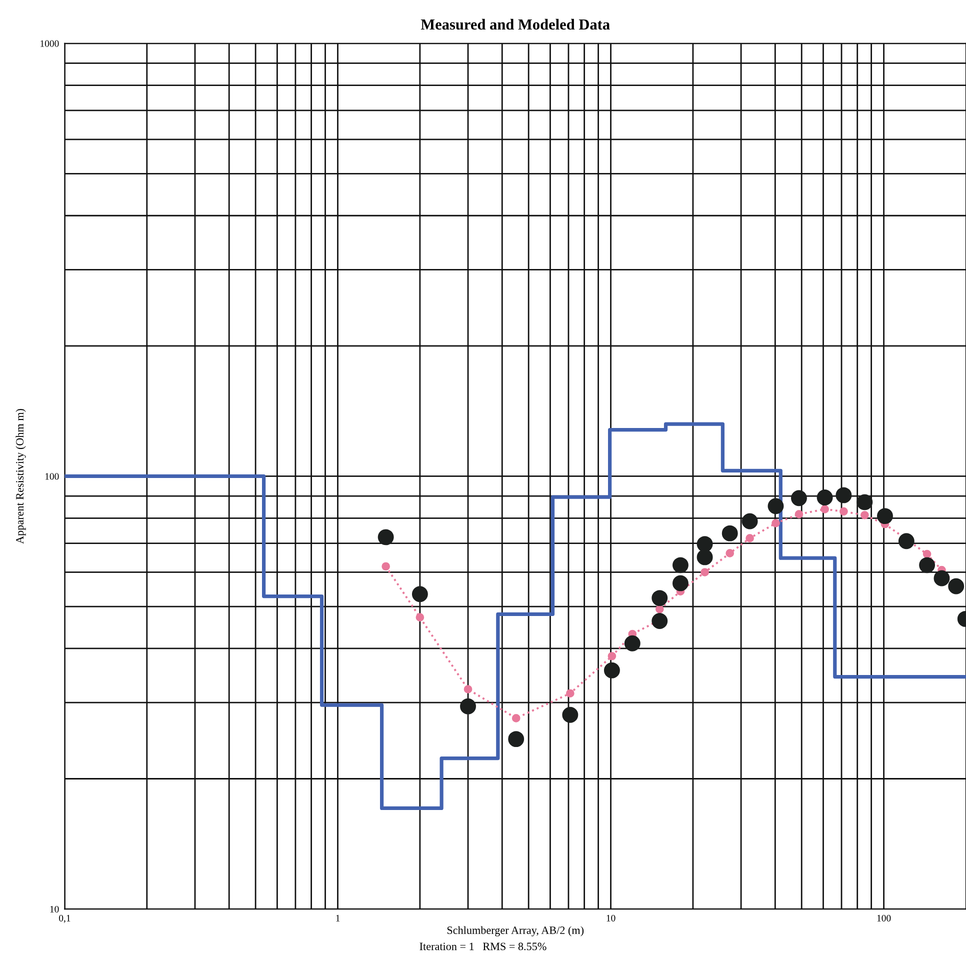 This screenshot has width=966, height=964. Describe the element at coordinates (21, 476) in the screenshot. I see `y-axis-title: Apparent Resistivity (Ohm m)` at that location.